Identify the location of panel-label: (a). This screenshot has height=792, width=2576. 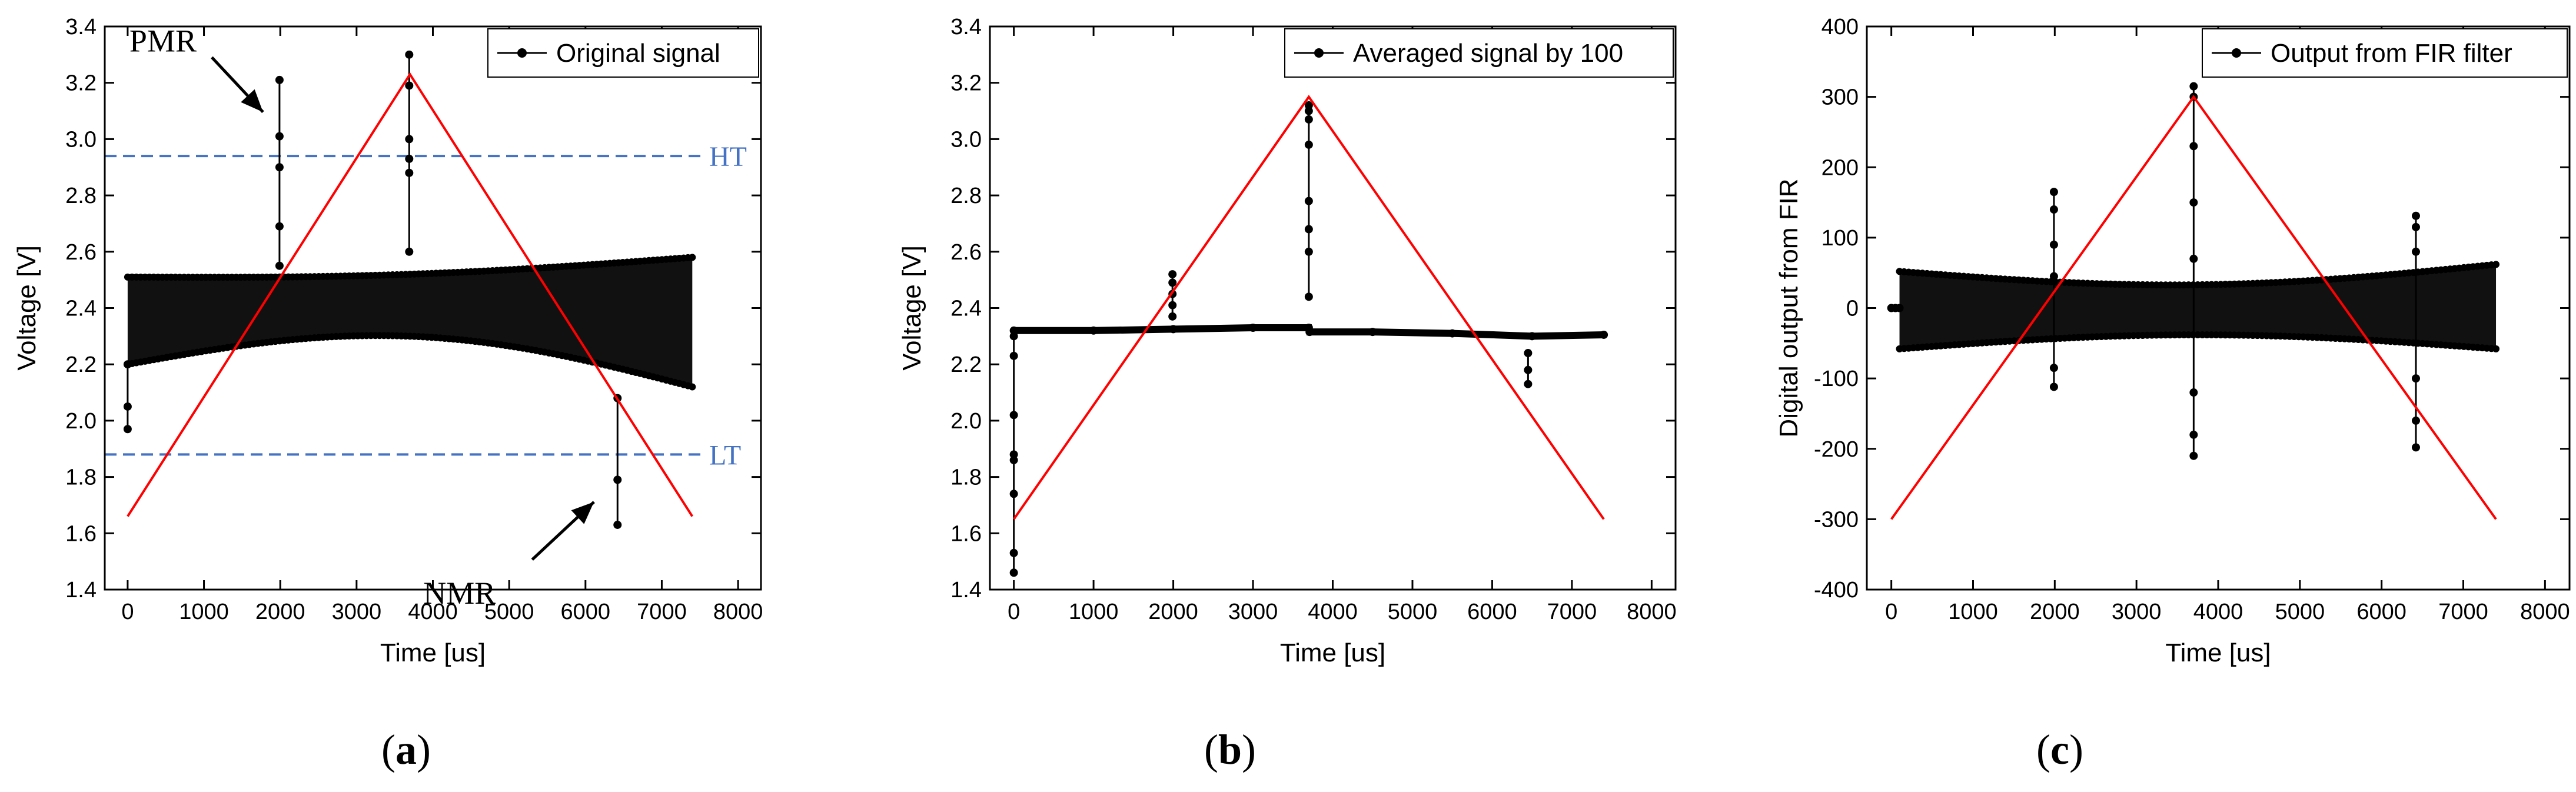
(406, 749).